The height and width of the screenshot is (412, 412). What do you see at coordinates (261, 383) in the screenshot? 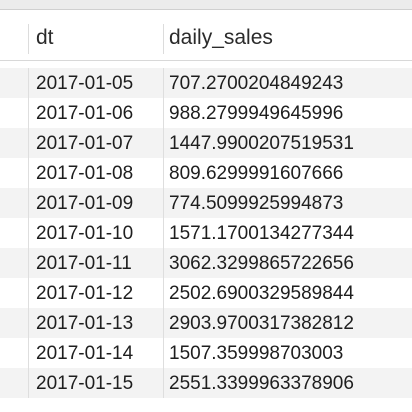
I see `cell-daily-sales: 2551.3399963378906` at bounding box center [261, 383].